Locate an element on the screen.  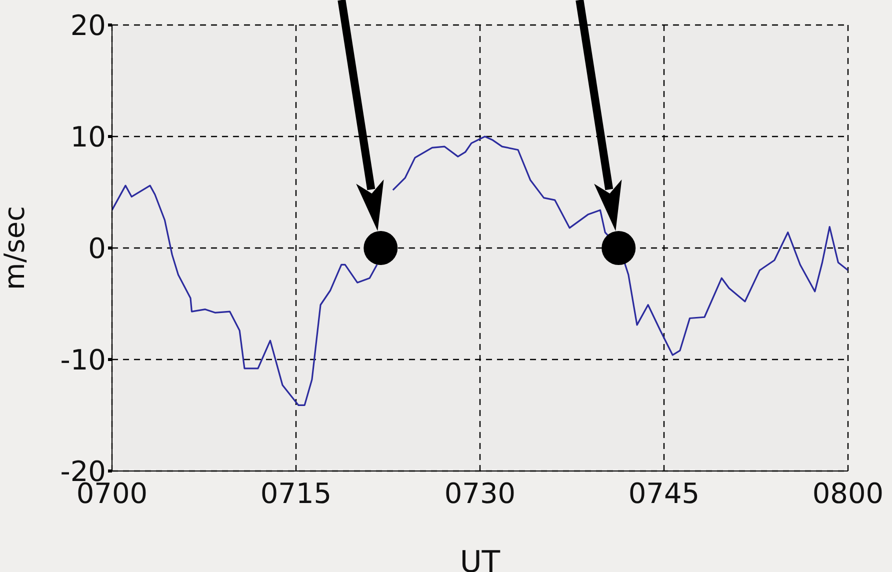
y-tick-label: 0 is located at coordinates (97, 248).